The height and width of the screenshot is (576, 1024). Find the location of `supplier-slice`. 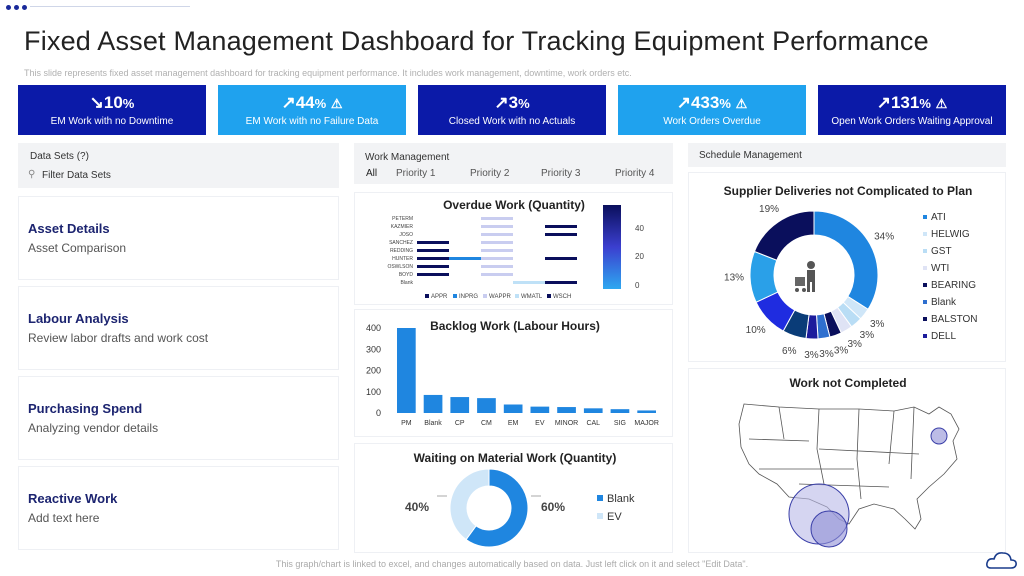

supplier-slice is located at coordinates (846, 260).